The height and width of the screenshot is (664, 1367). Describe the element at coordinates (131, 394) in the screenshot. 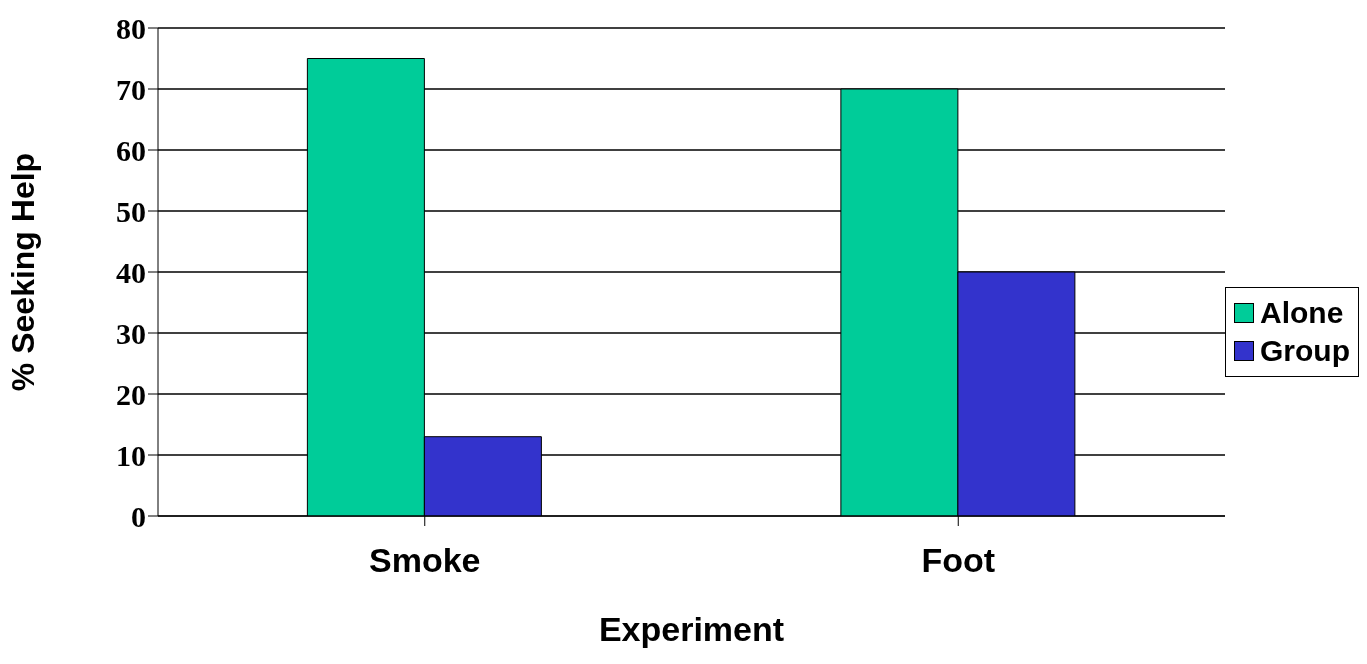

I see `y-tick-label: 20` at that location.